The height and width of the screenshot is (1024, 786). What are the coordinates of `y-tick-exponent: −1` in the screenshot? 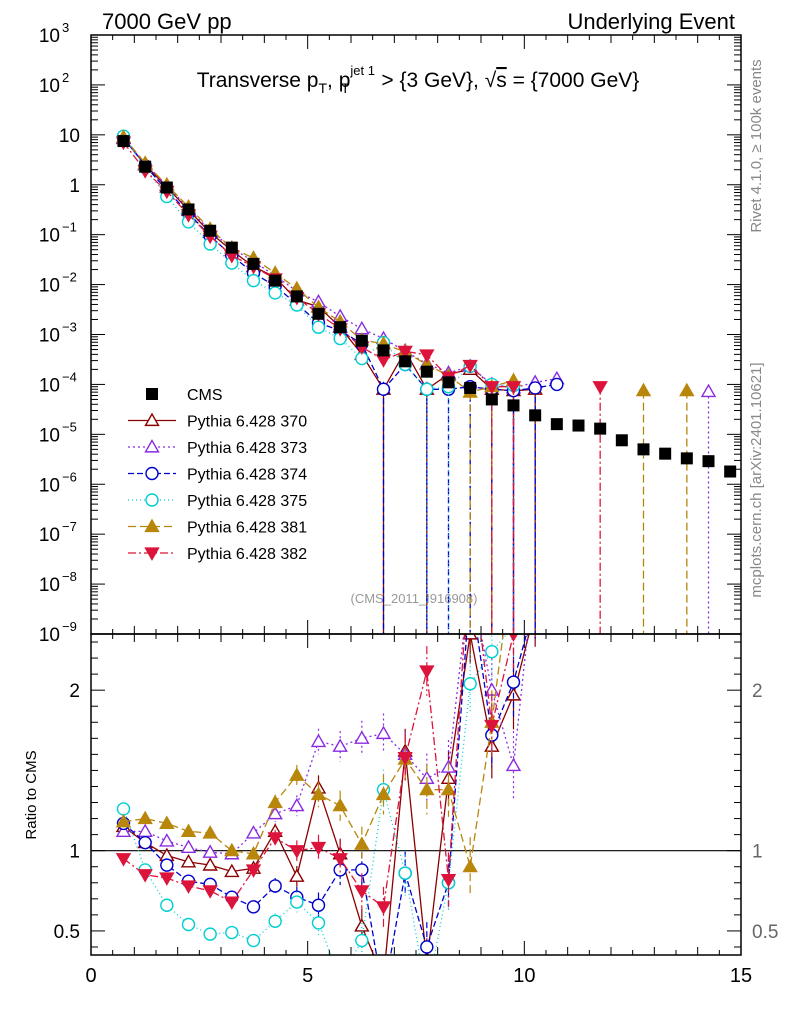 It's located at (69, 227).